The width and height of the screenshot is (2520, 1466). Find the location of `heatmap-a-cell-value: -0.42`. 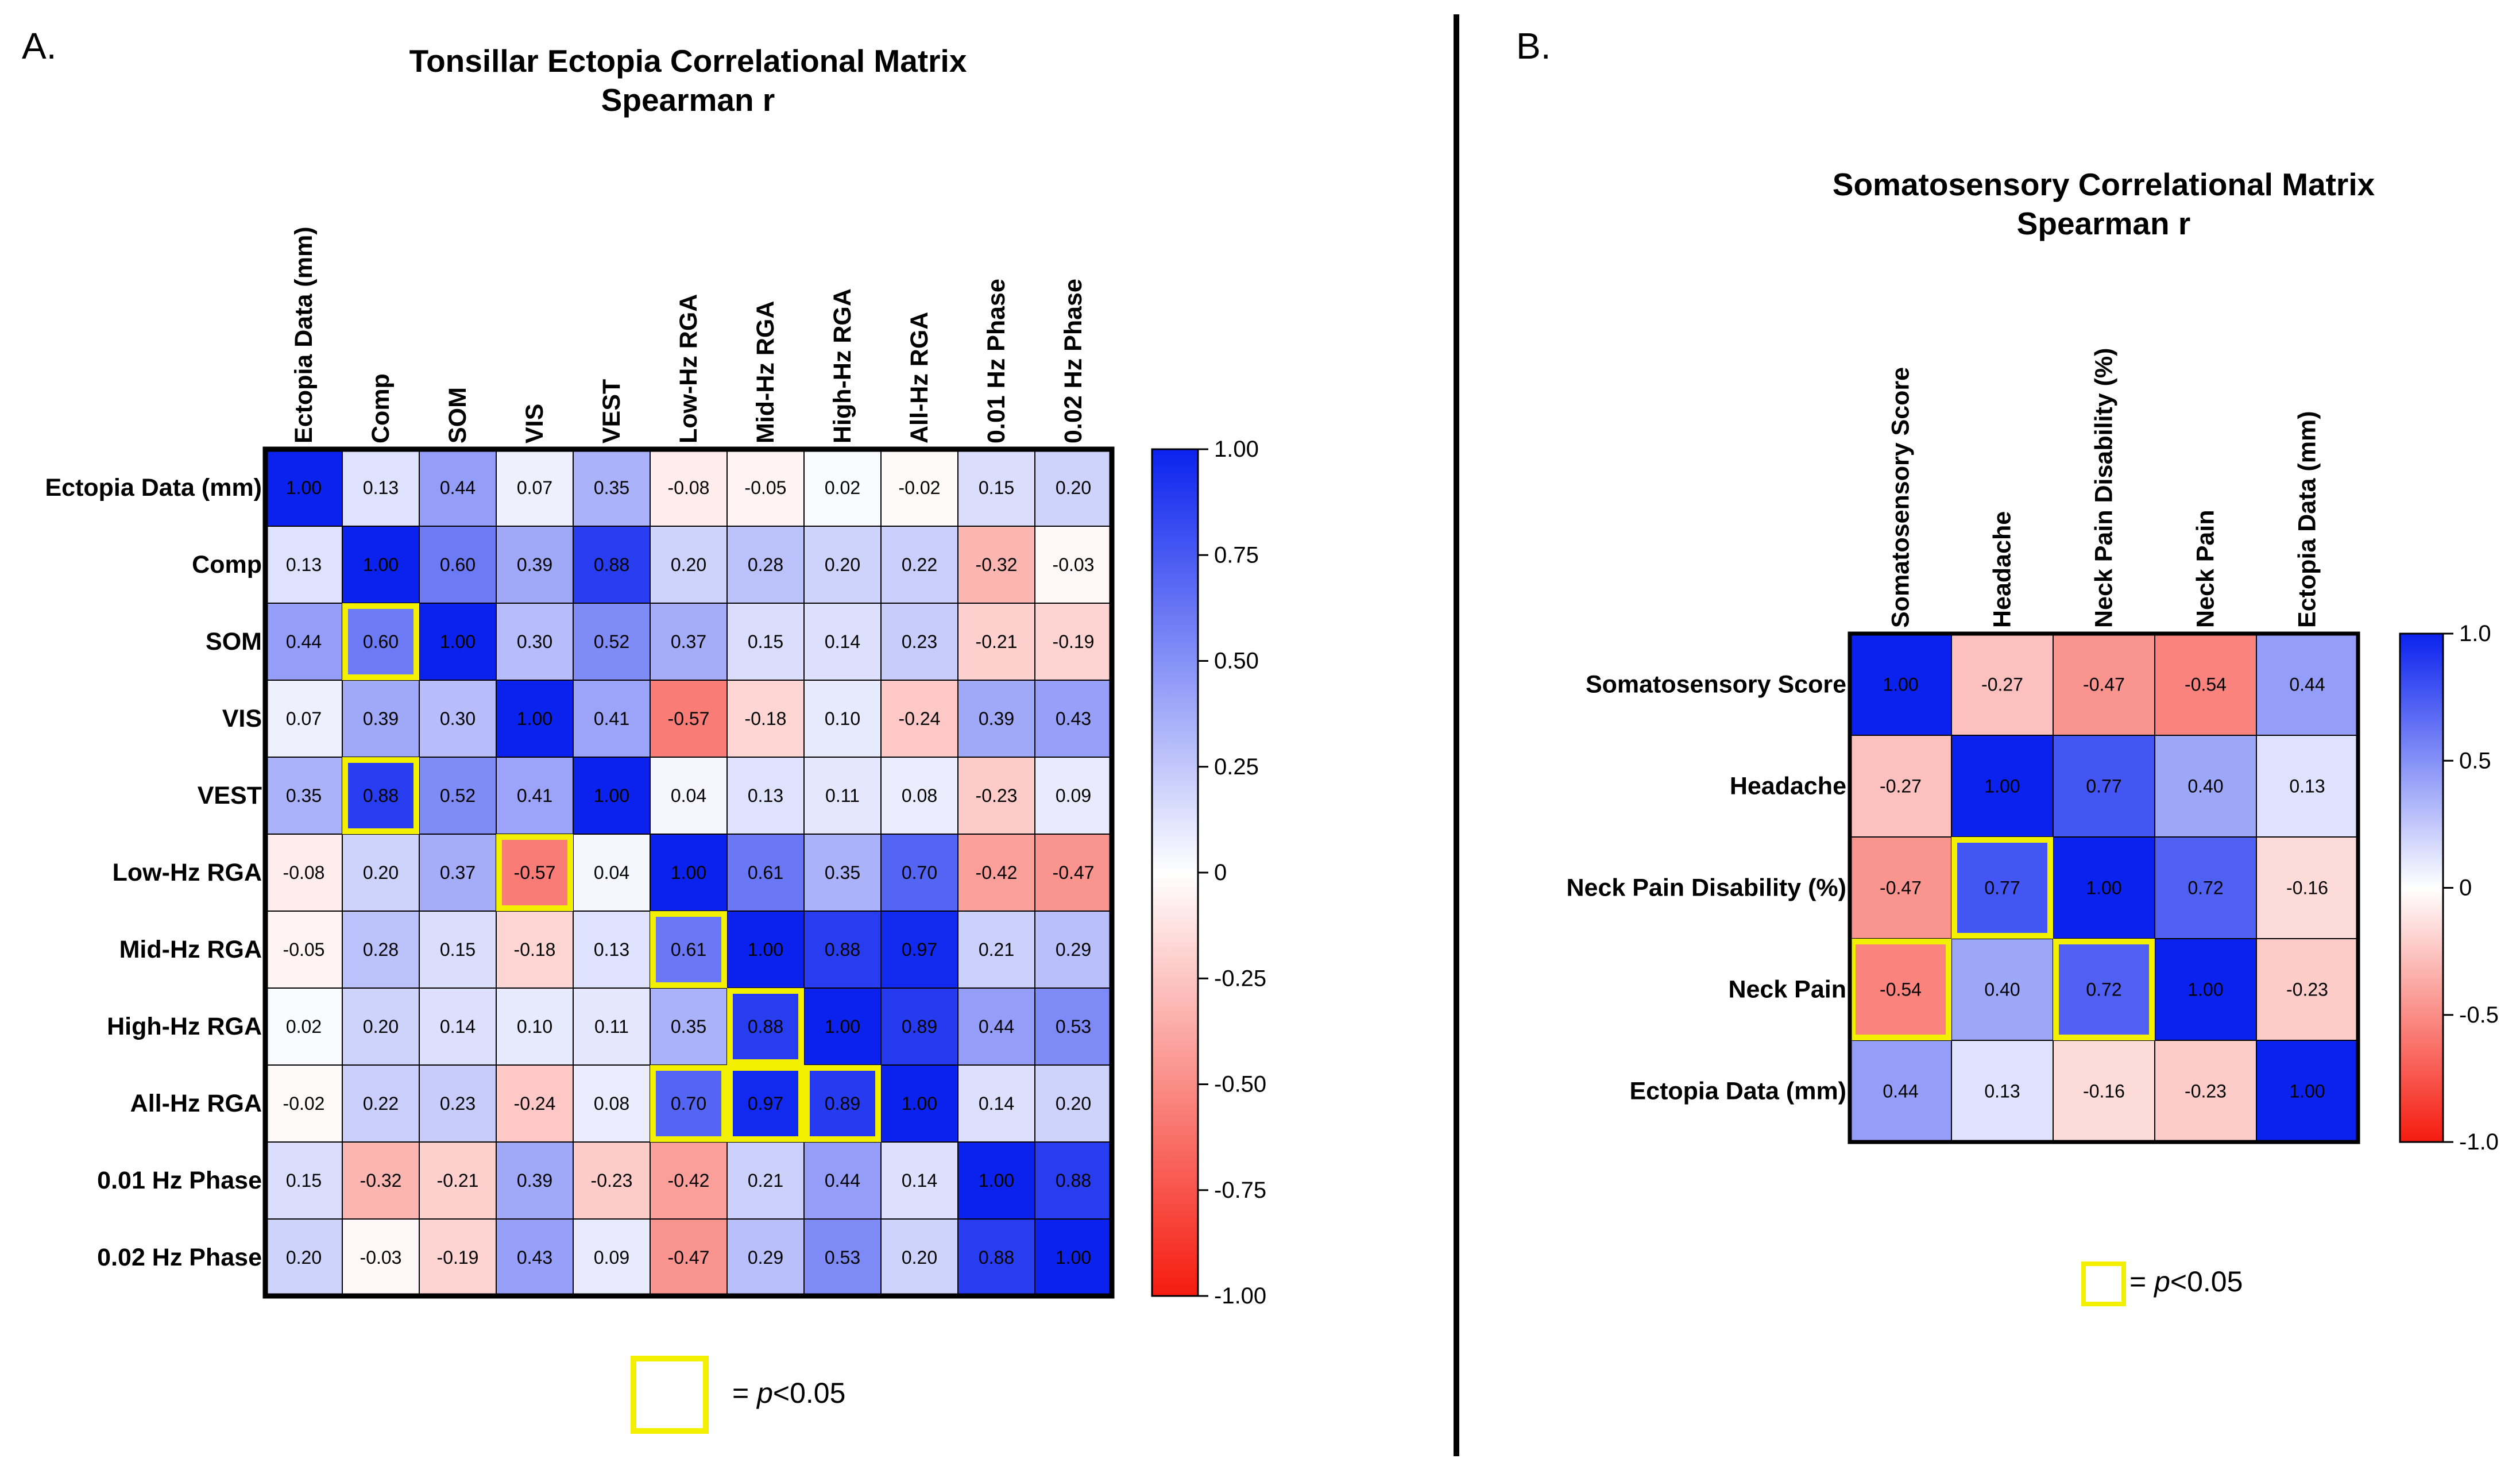

heatmap-a-cell-value: -0.42 is located at coordinates (689, 1180).